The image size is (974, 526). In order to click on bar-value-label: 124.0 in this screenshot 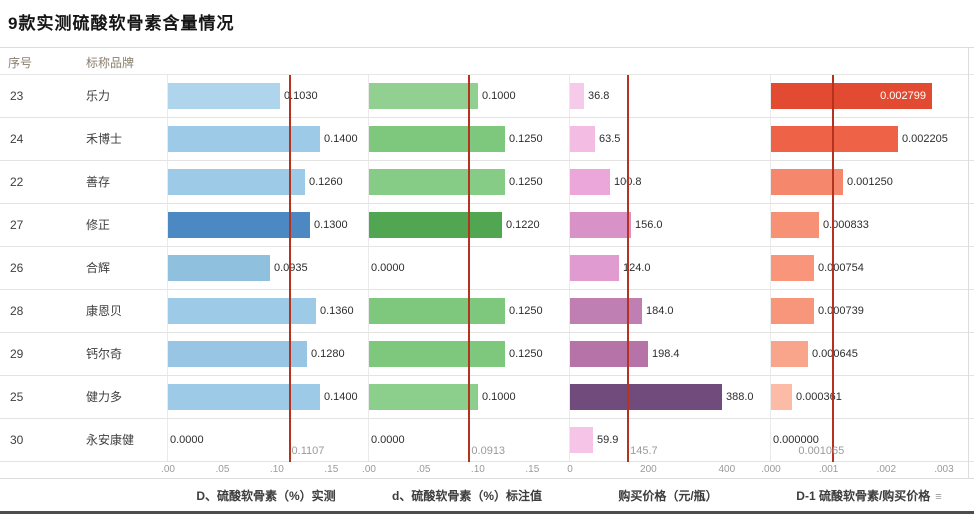, I will do `click(637, 268)`.